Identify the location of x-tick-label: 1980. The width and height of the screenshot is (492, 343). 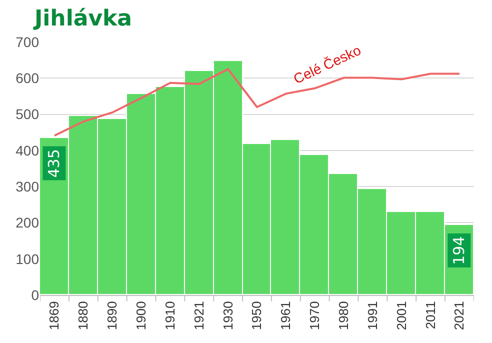
(344, 315).